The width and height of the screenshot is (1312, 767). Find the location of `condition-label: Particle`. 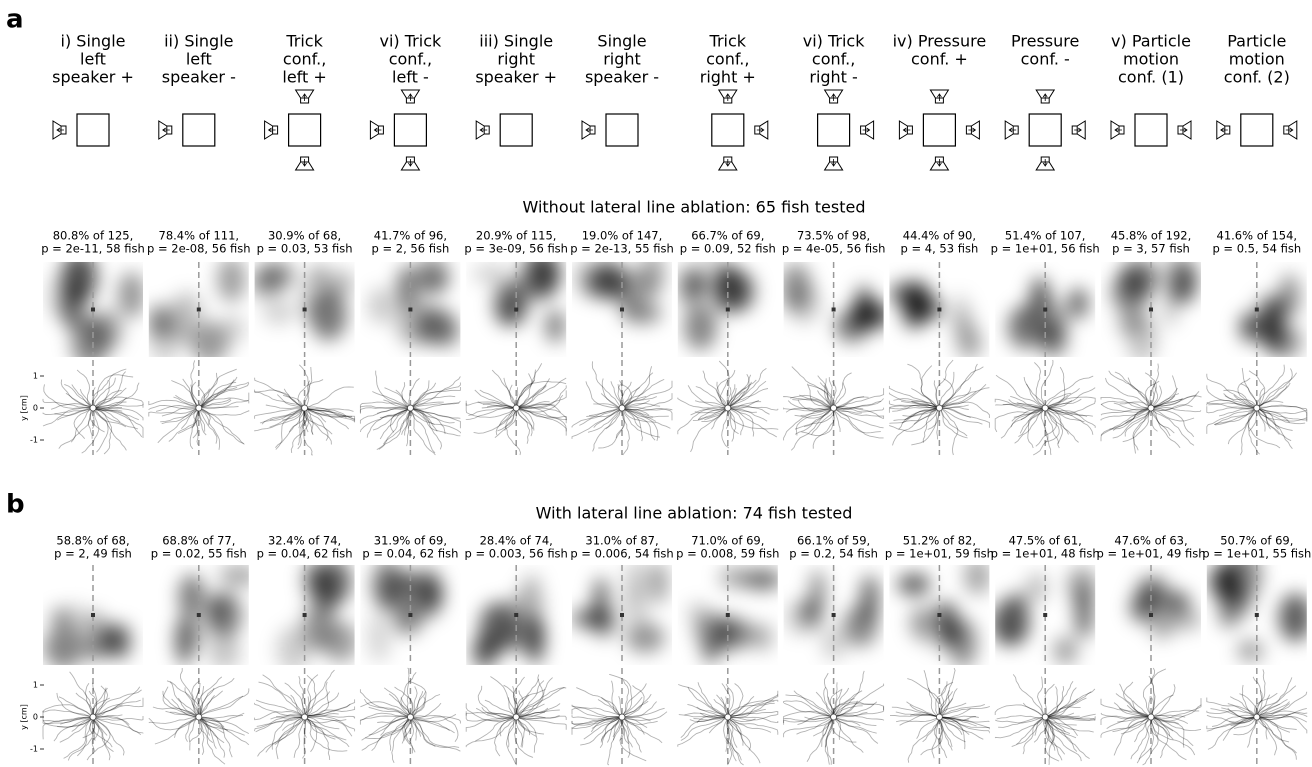

condition-label: Particle is located at coordinates (1256, 41).